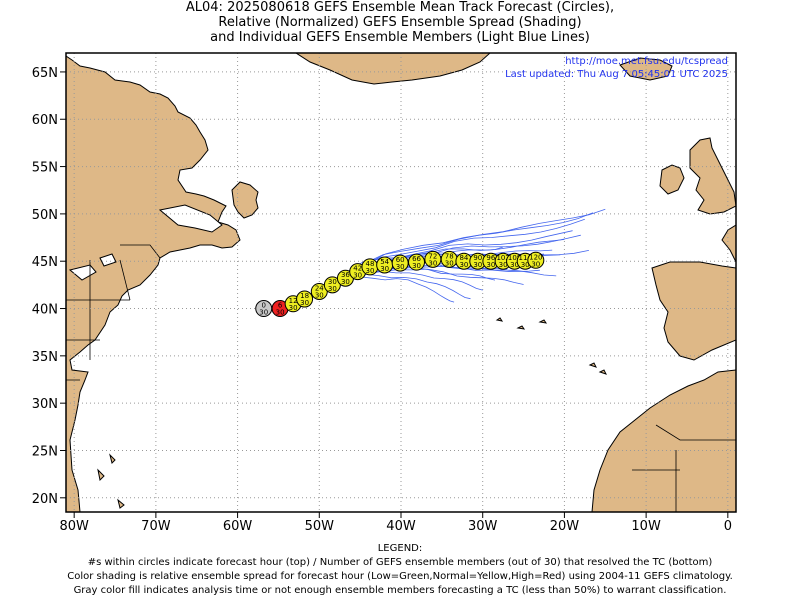 This screenshot has width=800, height=600. Describe the element at coordinates (111, 481) in the screenshot. I see `bahamas-islands` at that location.